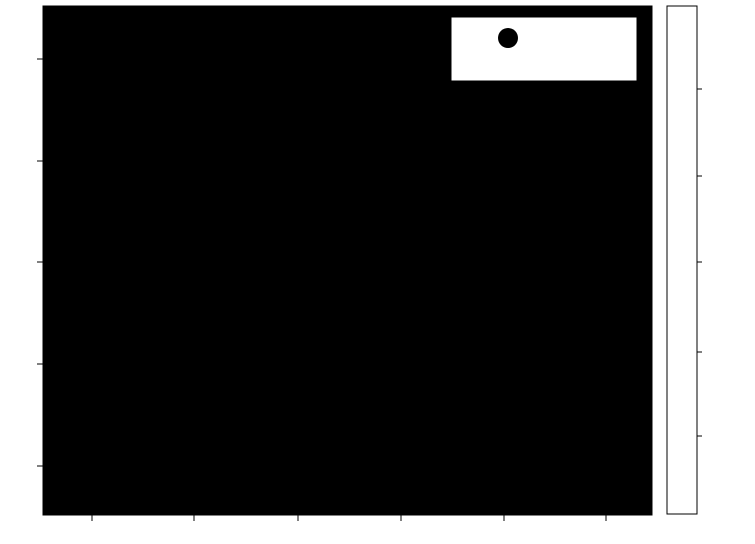  Describe the element at coordinates (349, 518) in the screenshot. I see `x-axis` at that location.